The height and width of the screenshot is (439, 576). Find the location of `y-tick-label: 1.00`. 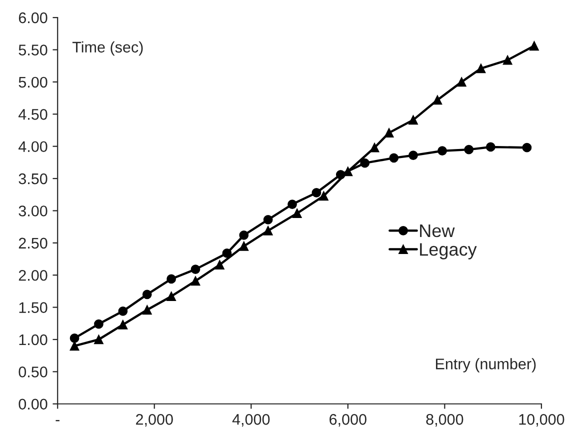

y-tick-label: 1.00 is located at coordinates (33, 340).